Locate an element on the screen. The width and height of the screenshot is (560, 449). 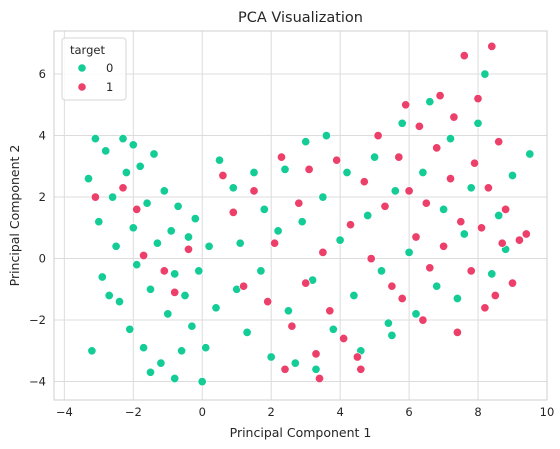
y-axis-label: Principal Component 2 is located at coordinates (14, 216).